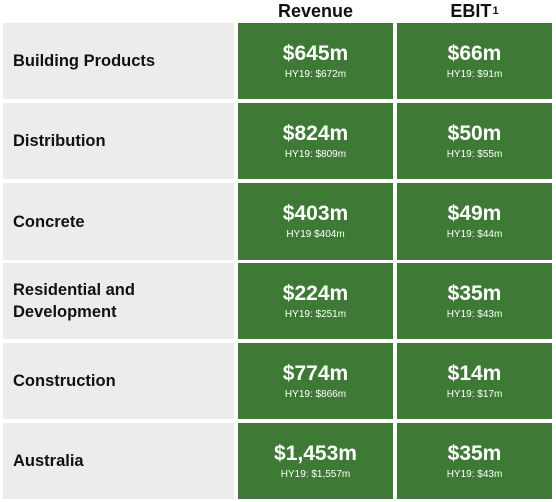  What do you see at coordinates (118, 381) in the screenshot?
I see `row-label: Construction` at bounding box center [118, 381].